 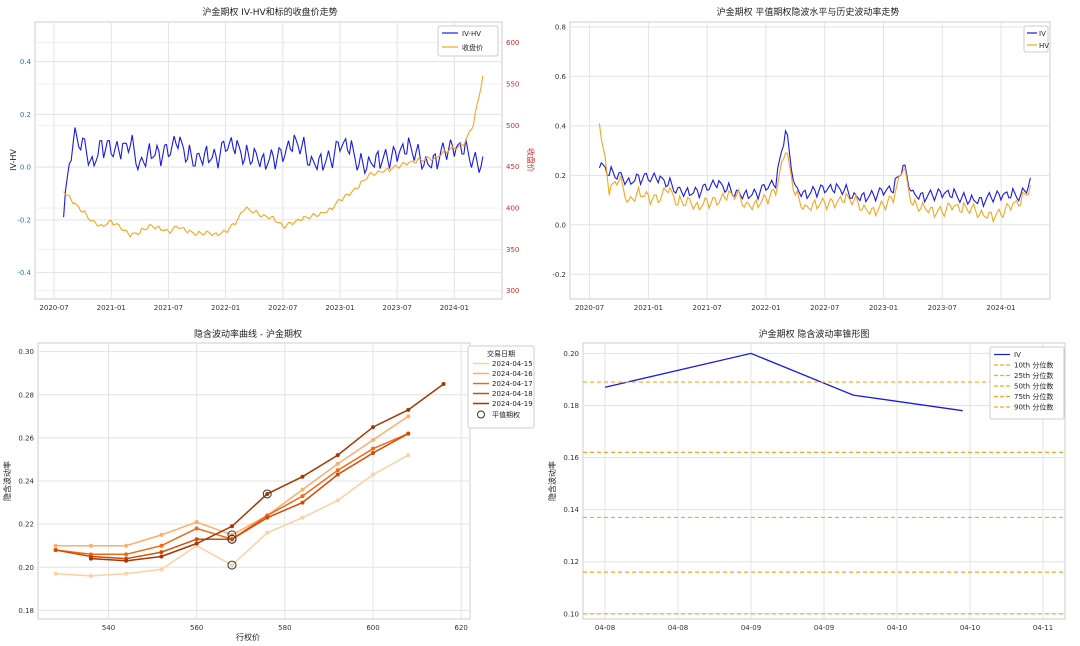 What do you see at coordinates (765, 308) in the screenshot?
I see `x-tick-label: 2022-01` at bounding box center [765, 308].